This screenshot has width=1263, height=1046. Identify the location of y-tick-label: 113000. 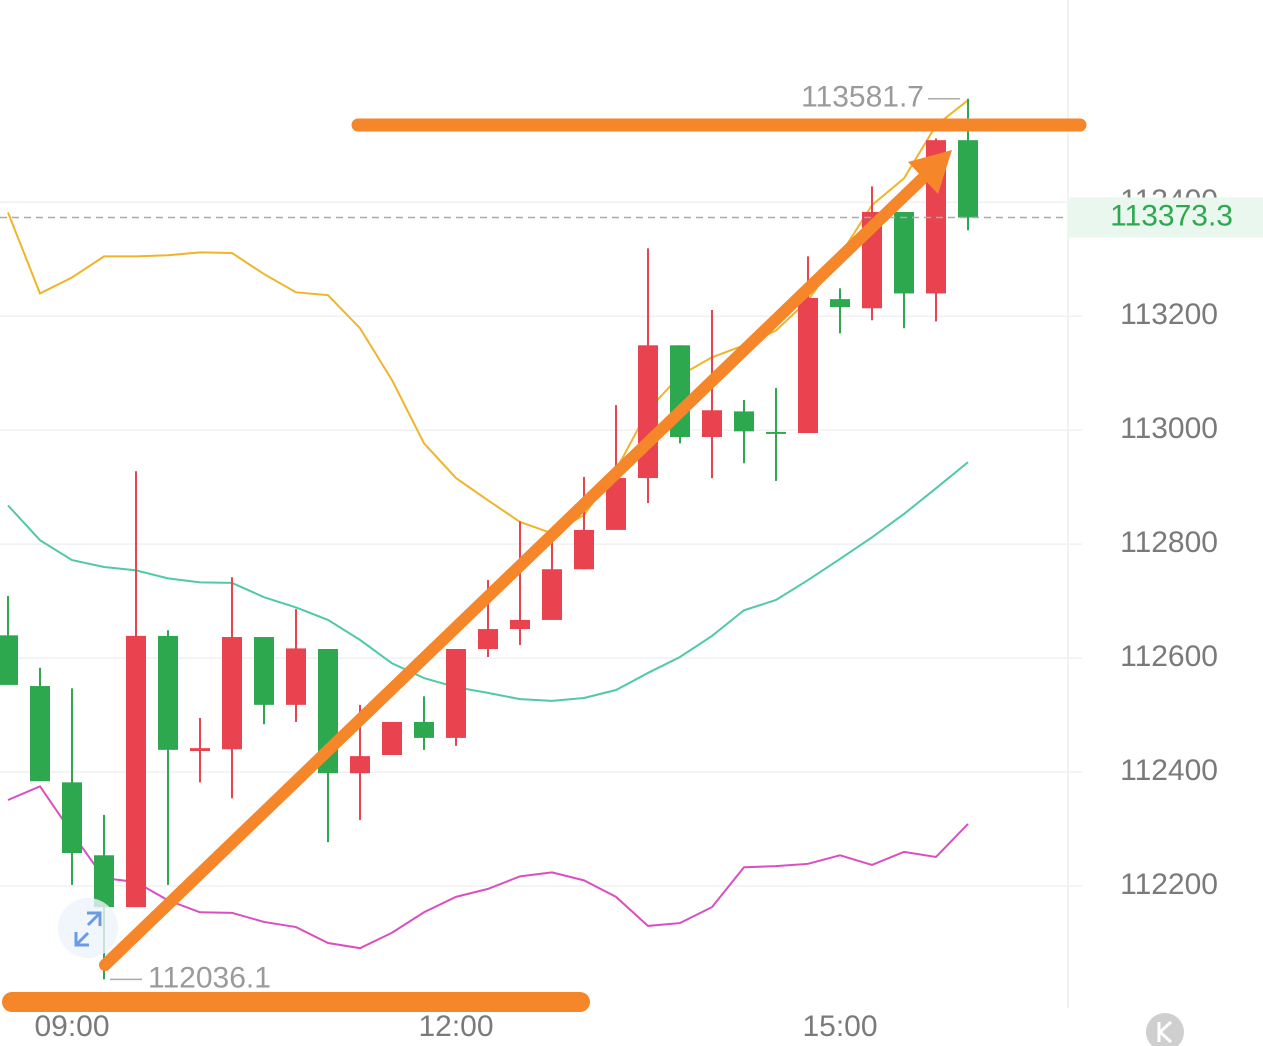
(1169, 428).